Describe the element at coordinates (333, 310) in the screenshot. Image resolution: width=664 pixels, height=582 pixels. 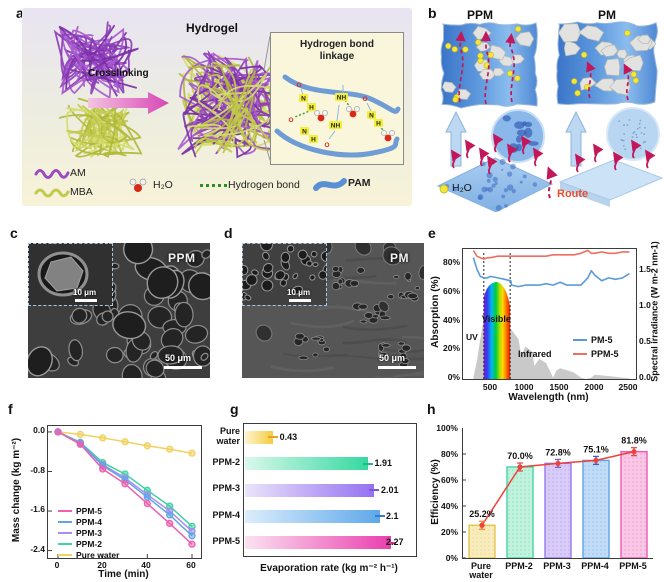
I see `sem-image-pm: 10 μm PM 50 μm` at that location.